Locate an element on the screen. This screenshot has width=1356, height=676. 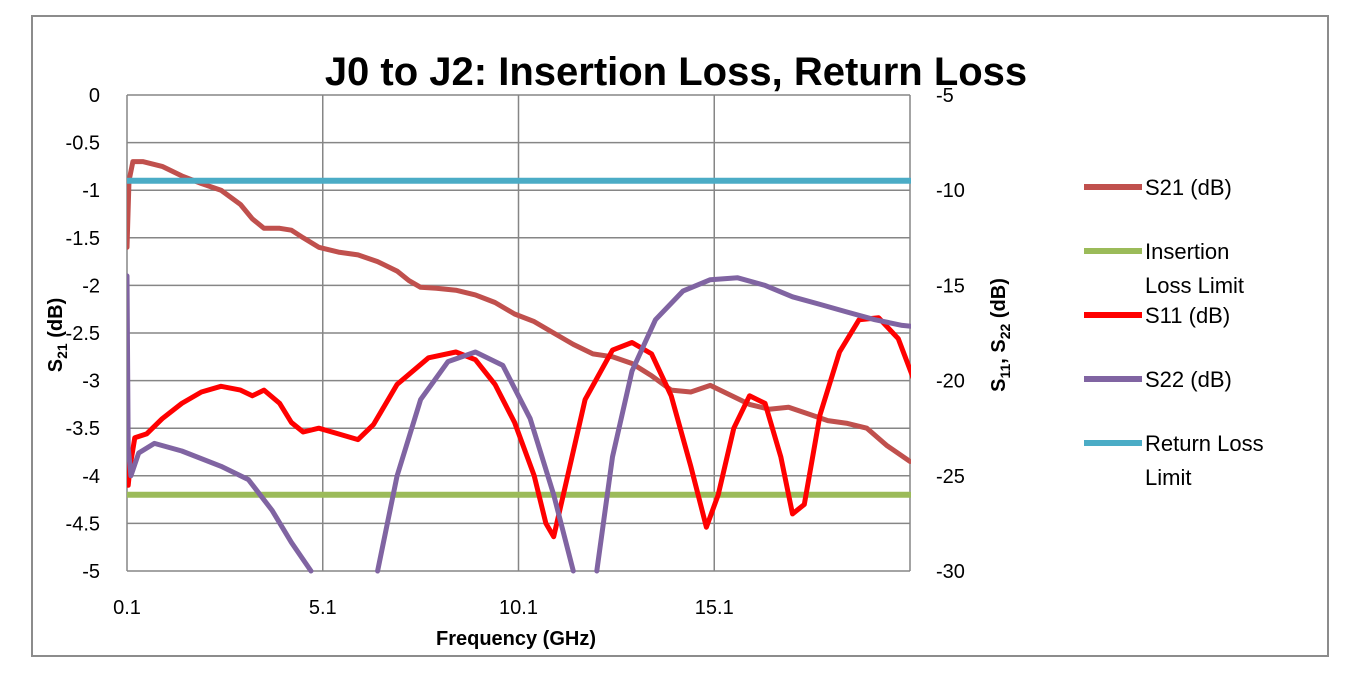
chart-title: J0 to J2: Insertion Loss, Return Loss is located at coordinates (676, 72).